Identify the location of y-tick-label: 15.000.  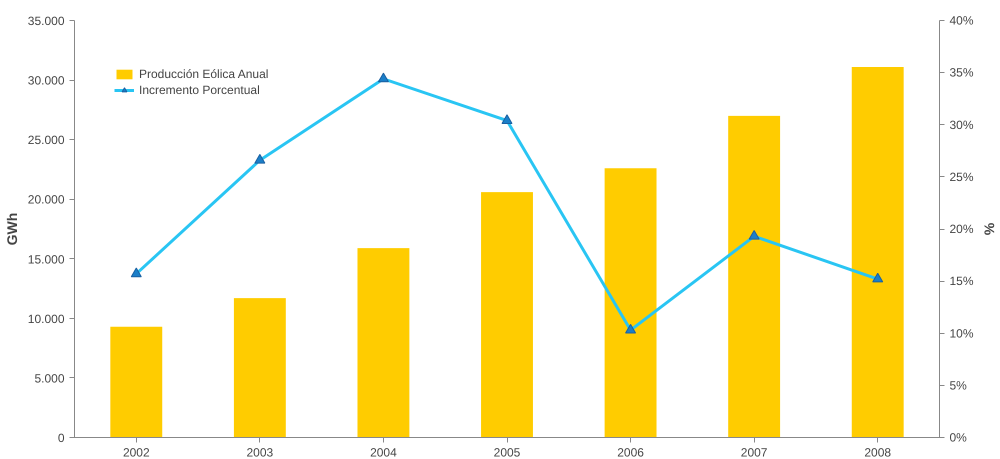
(46, 259).